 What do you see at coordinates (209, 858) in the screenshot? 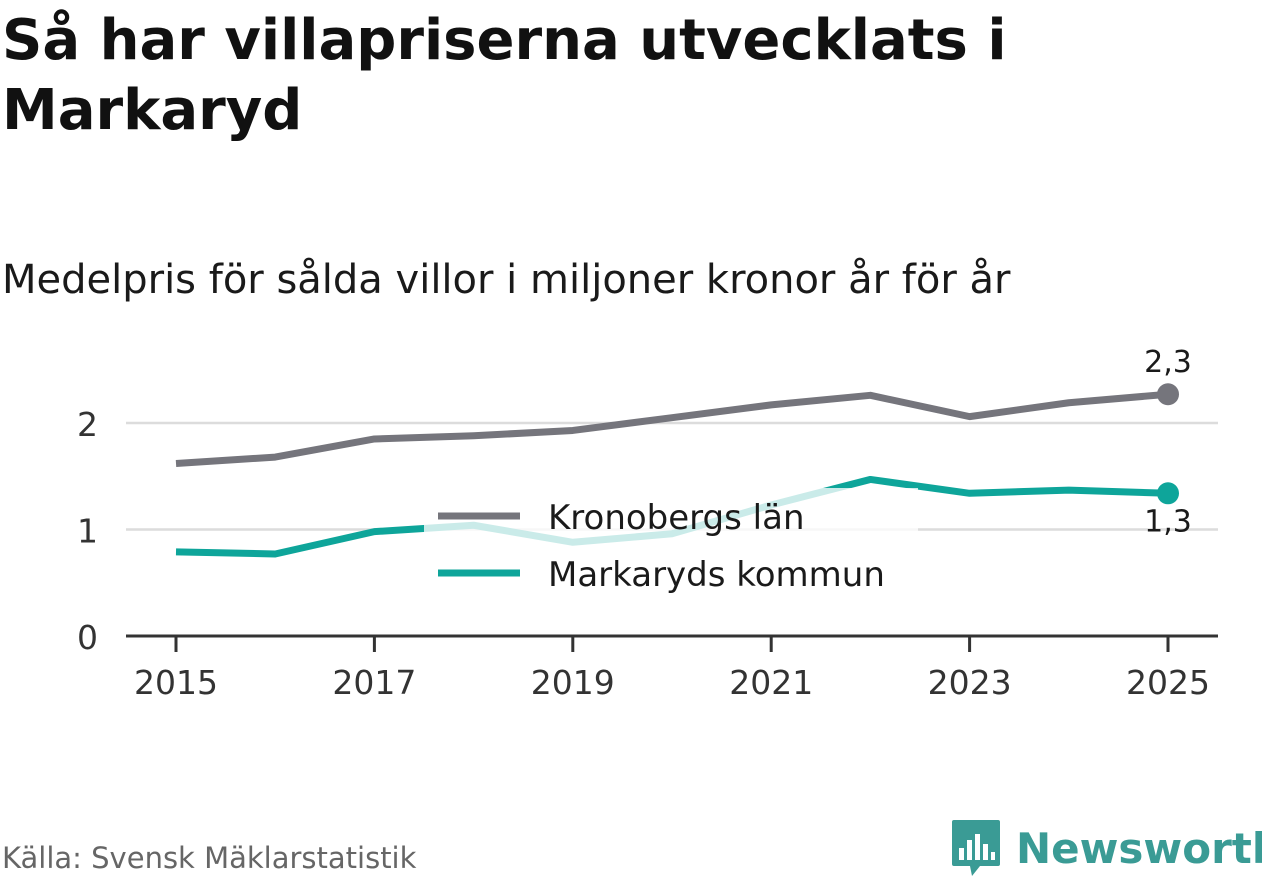
I see `source-note: Källa: Svensk Mäklarstatistik` at bounding box center [209, 858].